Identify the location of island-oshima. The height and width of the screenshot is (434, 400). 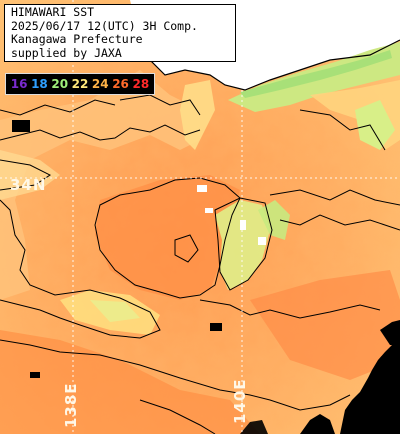
(202, 188).